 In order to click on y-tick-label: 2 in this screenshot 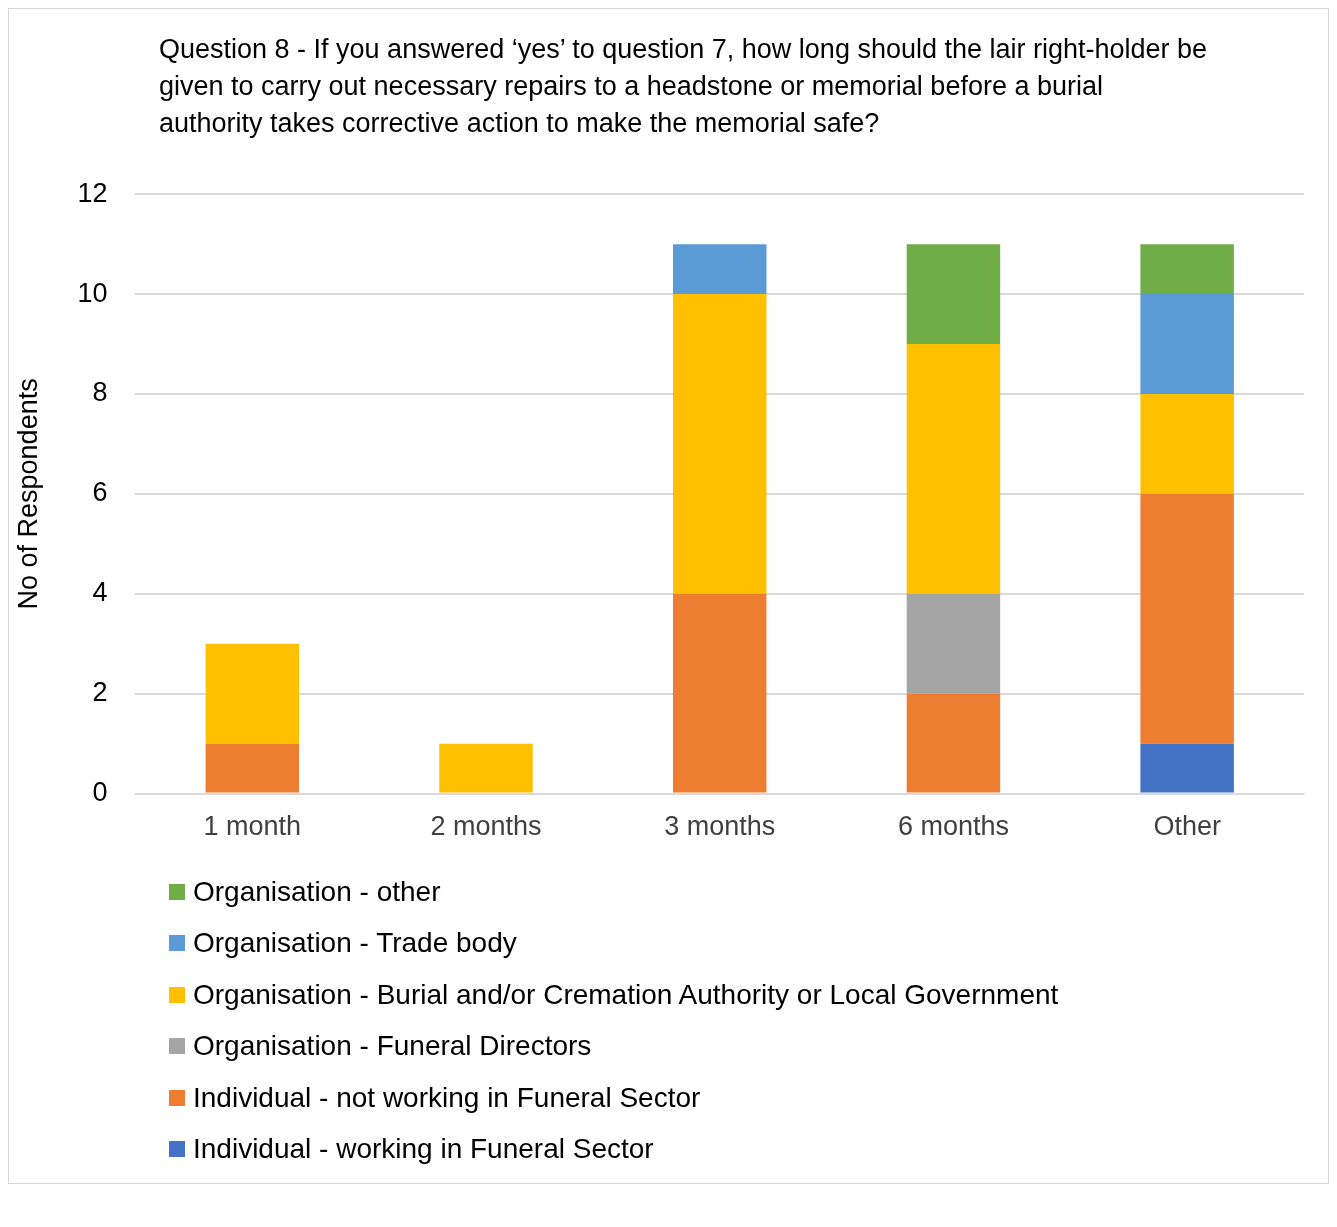, I will do `click(100, 692)`.